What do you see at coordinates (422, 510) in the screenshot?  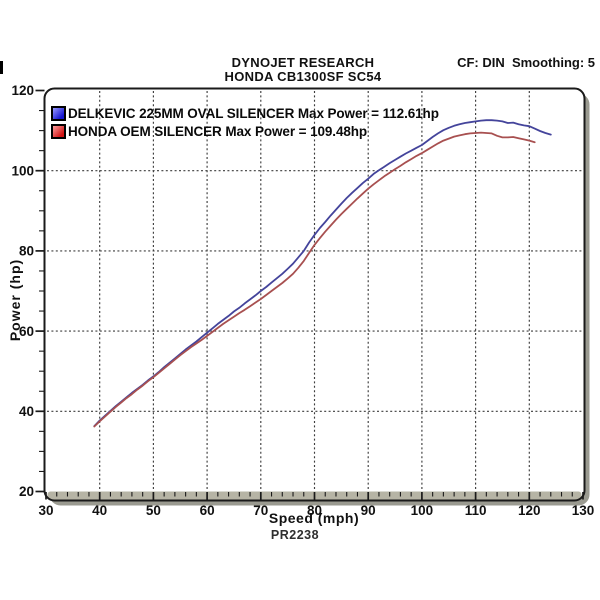 I see `x-tick-label: 100` at bounding box center [422, 510].